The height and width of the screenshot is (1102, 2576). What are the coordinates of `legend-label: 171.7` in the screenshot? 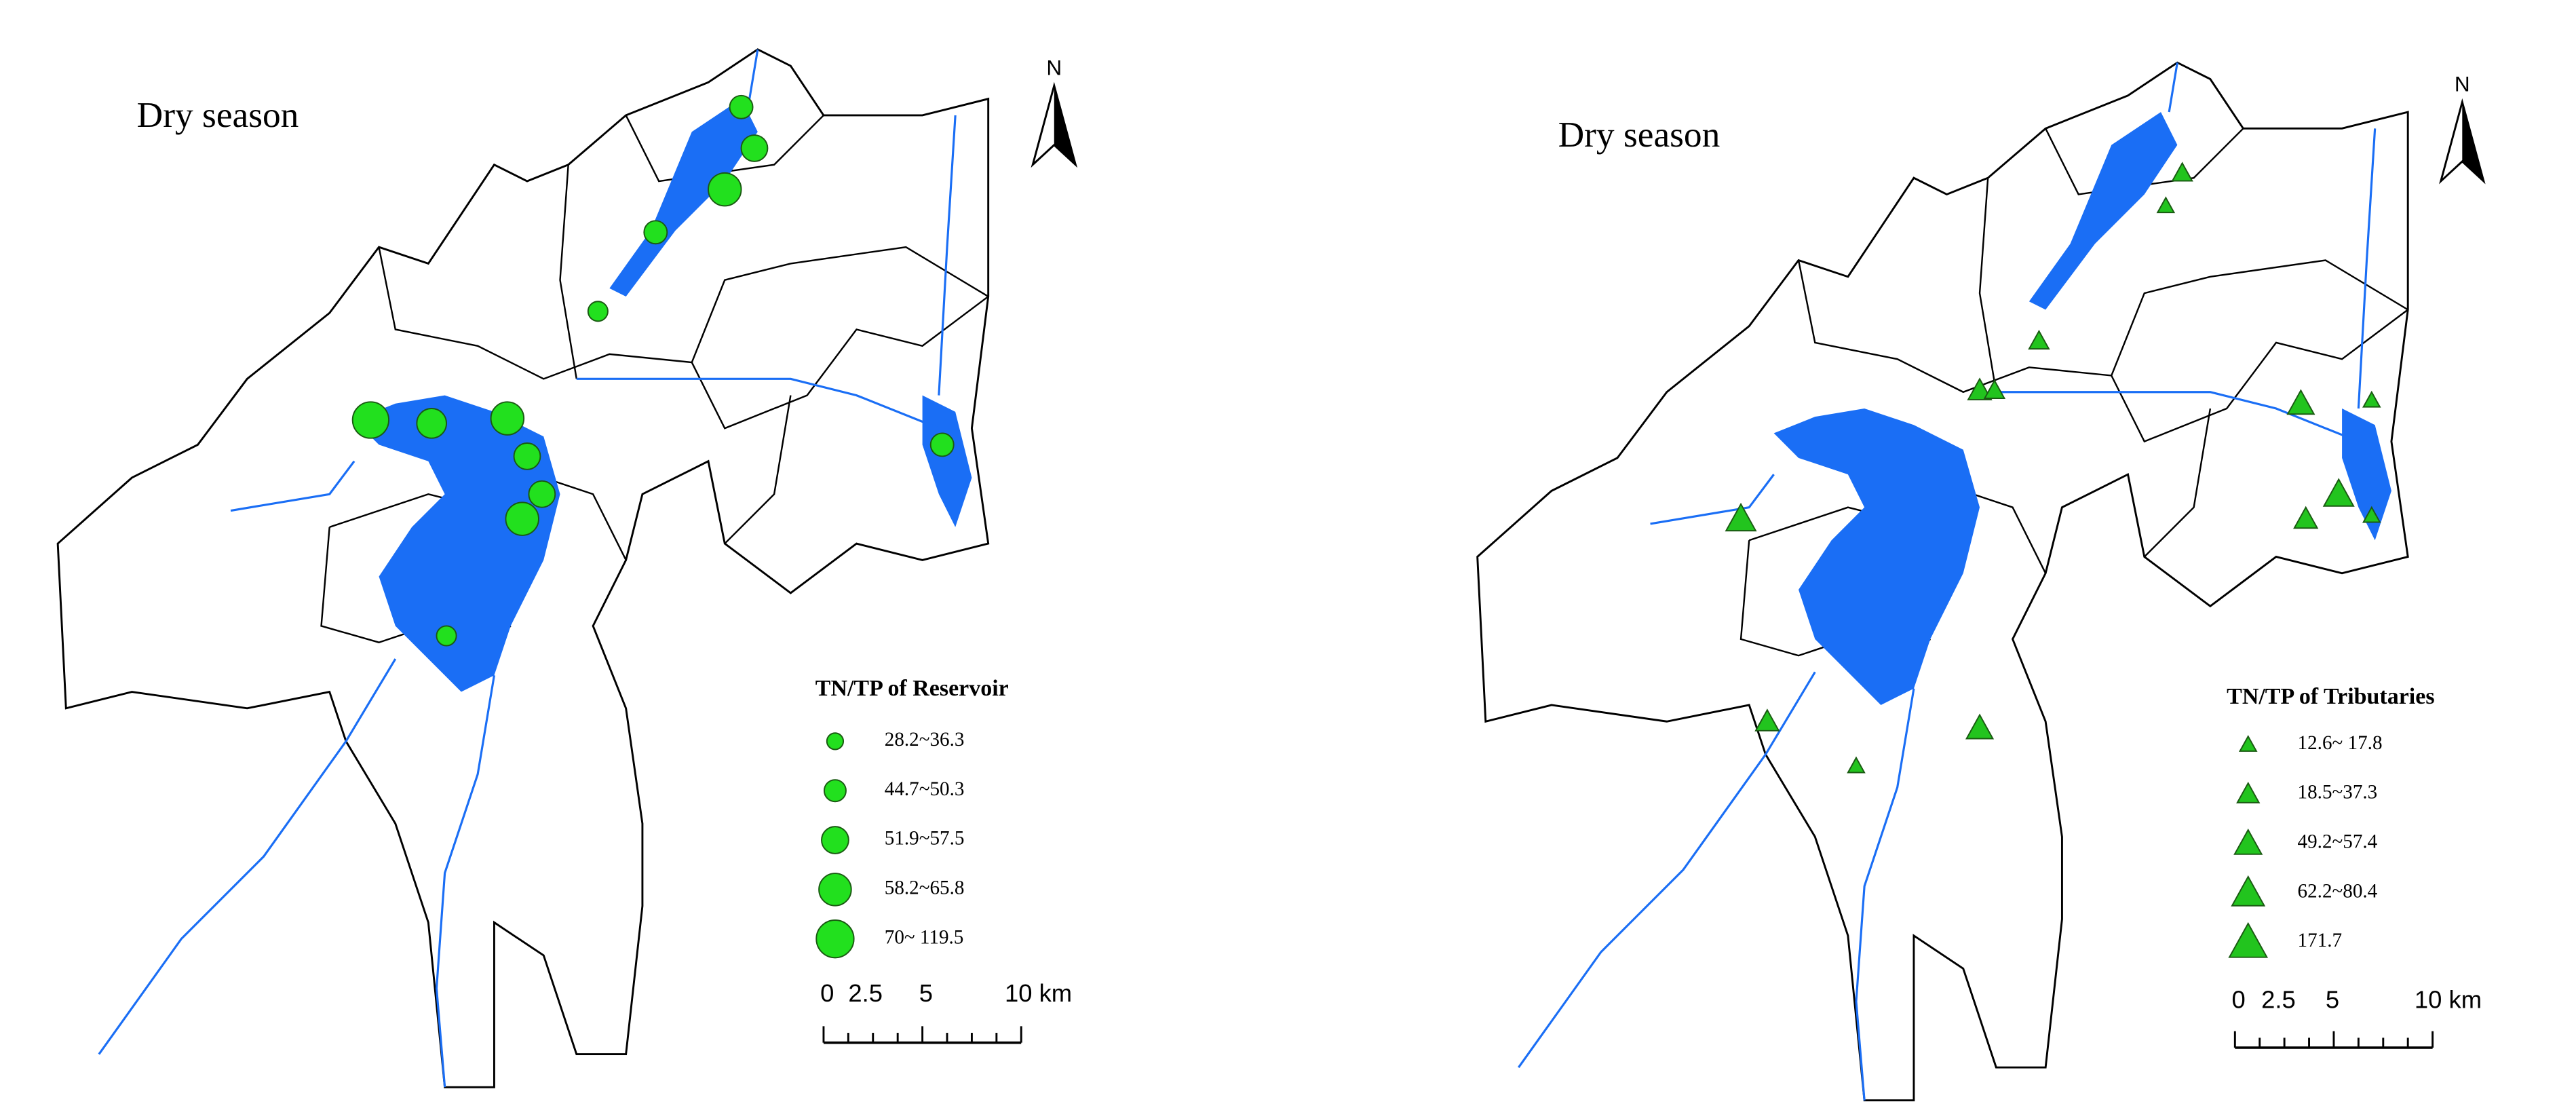 It's located at (2320, 940).